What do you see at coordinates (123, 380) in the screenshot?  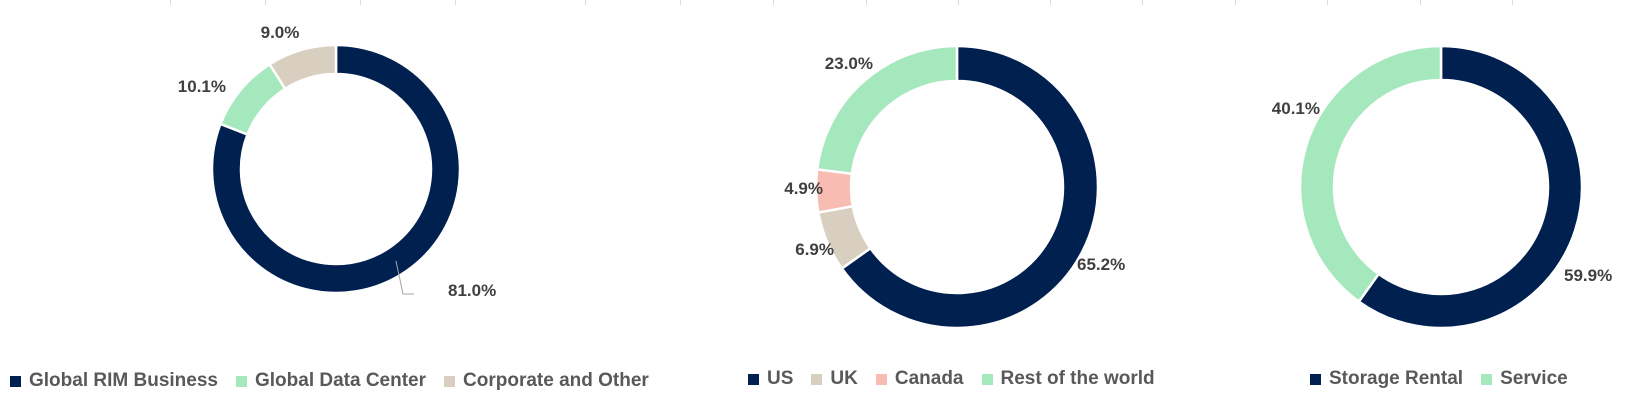 I see `legend-label: Global RIM Business` at bounding box center [123, 380].